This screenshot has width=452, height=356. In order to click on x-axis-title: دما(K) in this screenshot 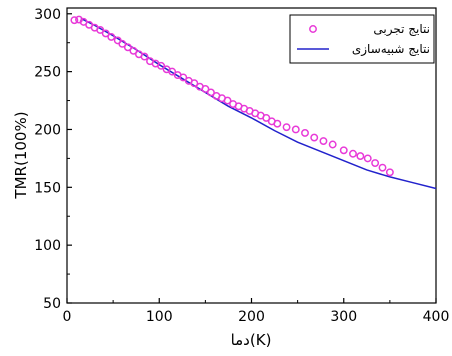, I will do `click(251, 340)`.